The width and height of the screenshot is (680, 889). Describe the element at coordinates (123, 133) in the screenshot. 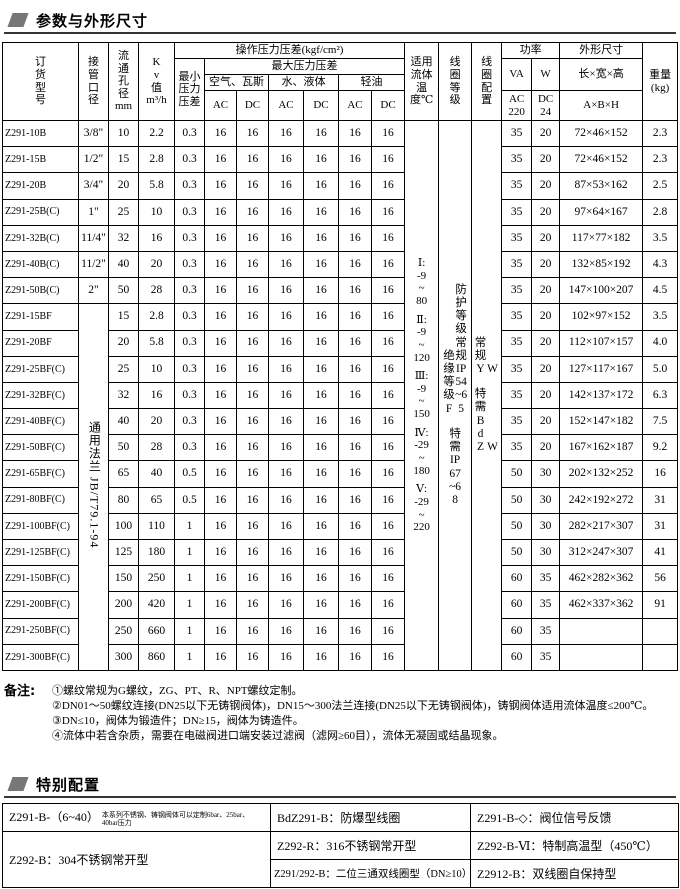

I see `bore-cell: 10` at that location.